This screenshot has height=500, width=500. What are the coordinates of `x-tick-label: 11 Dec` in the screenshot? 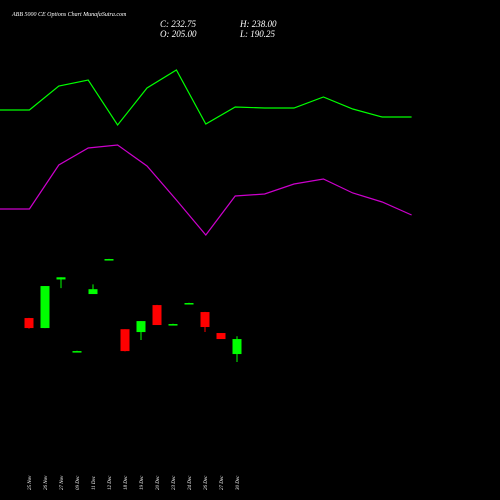 It's located at (94, 482).